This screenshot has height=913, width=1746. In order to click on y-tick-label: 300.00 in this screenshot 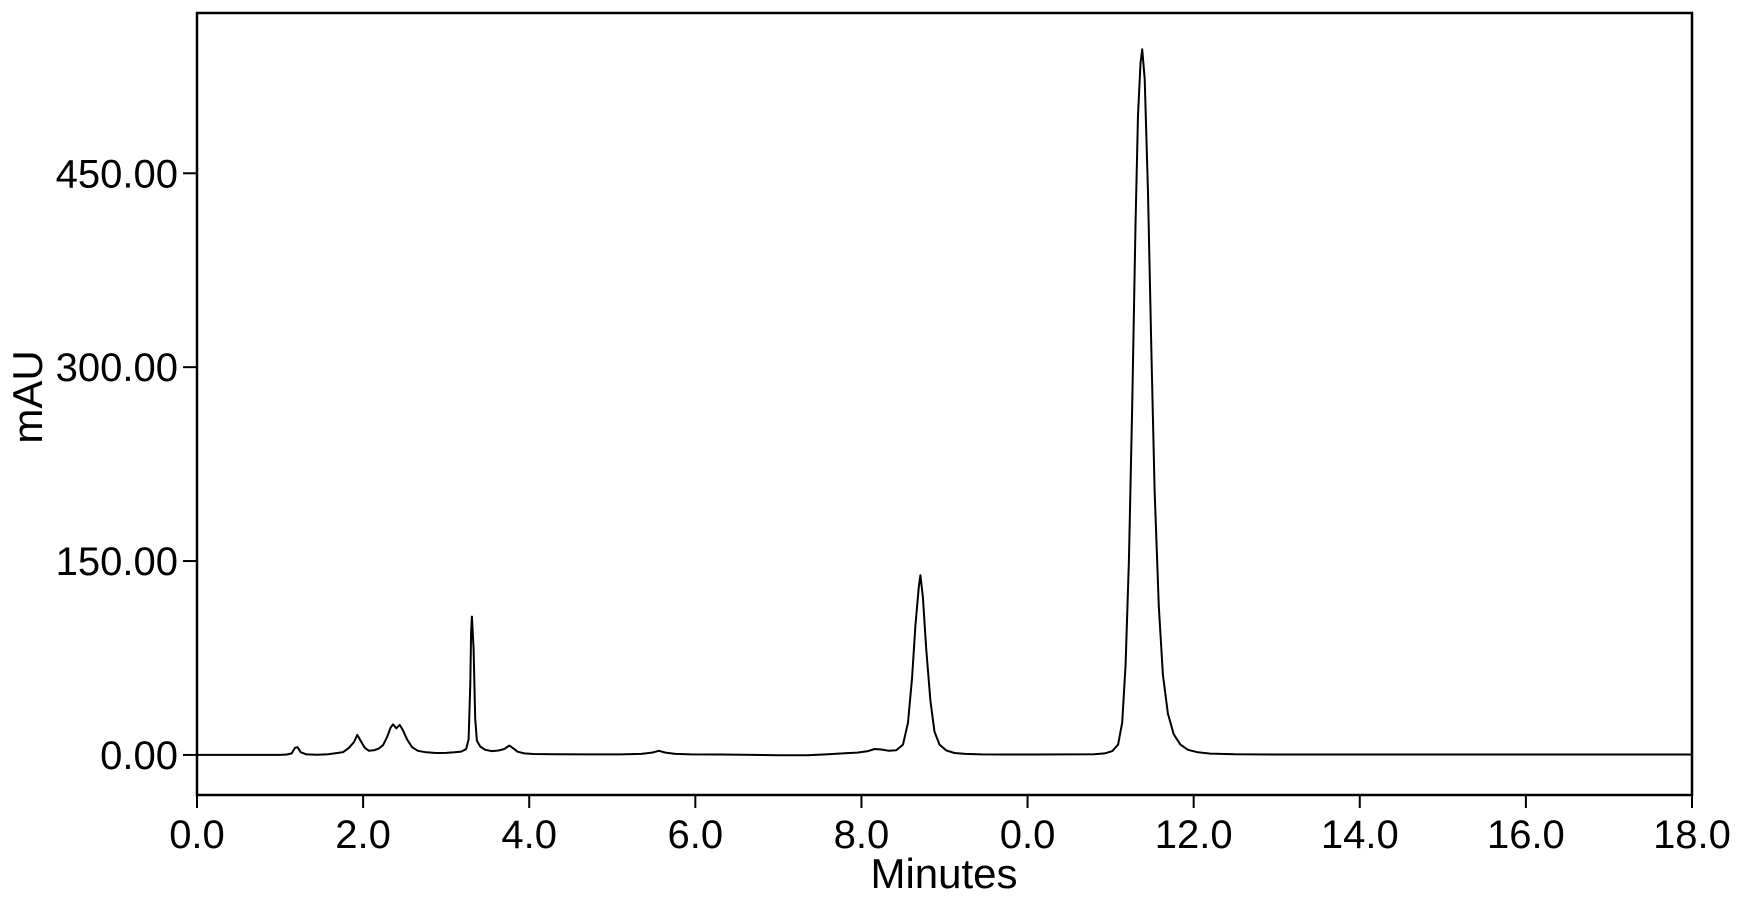, I will do `click(117, 368)`.